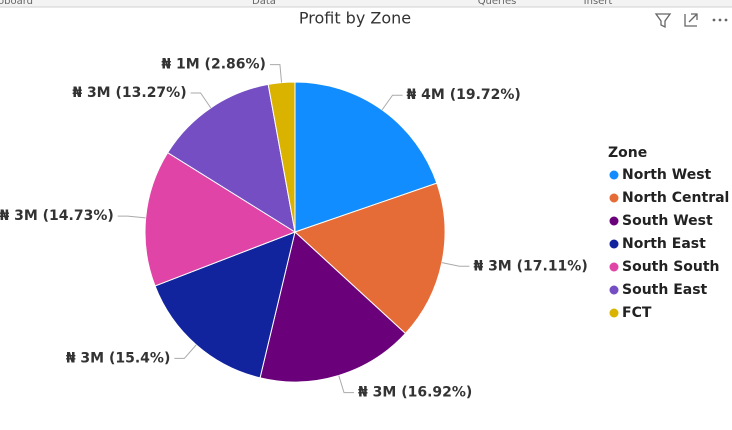  I want to click on data-label: ₦ 4M (19.72%), so click(464, 95).